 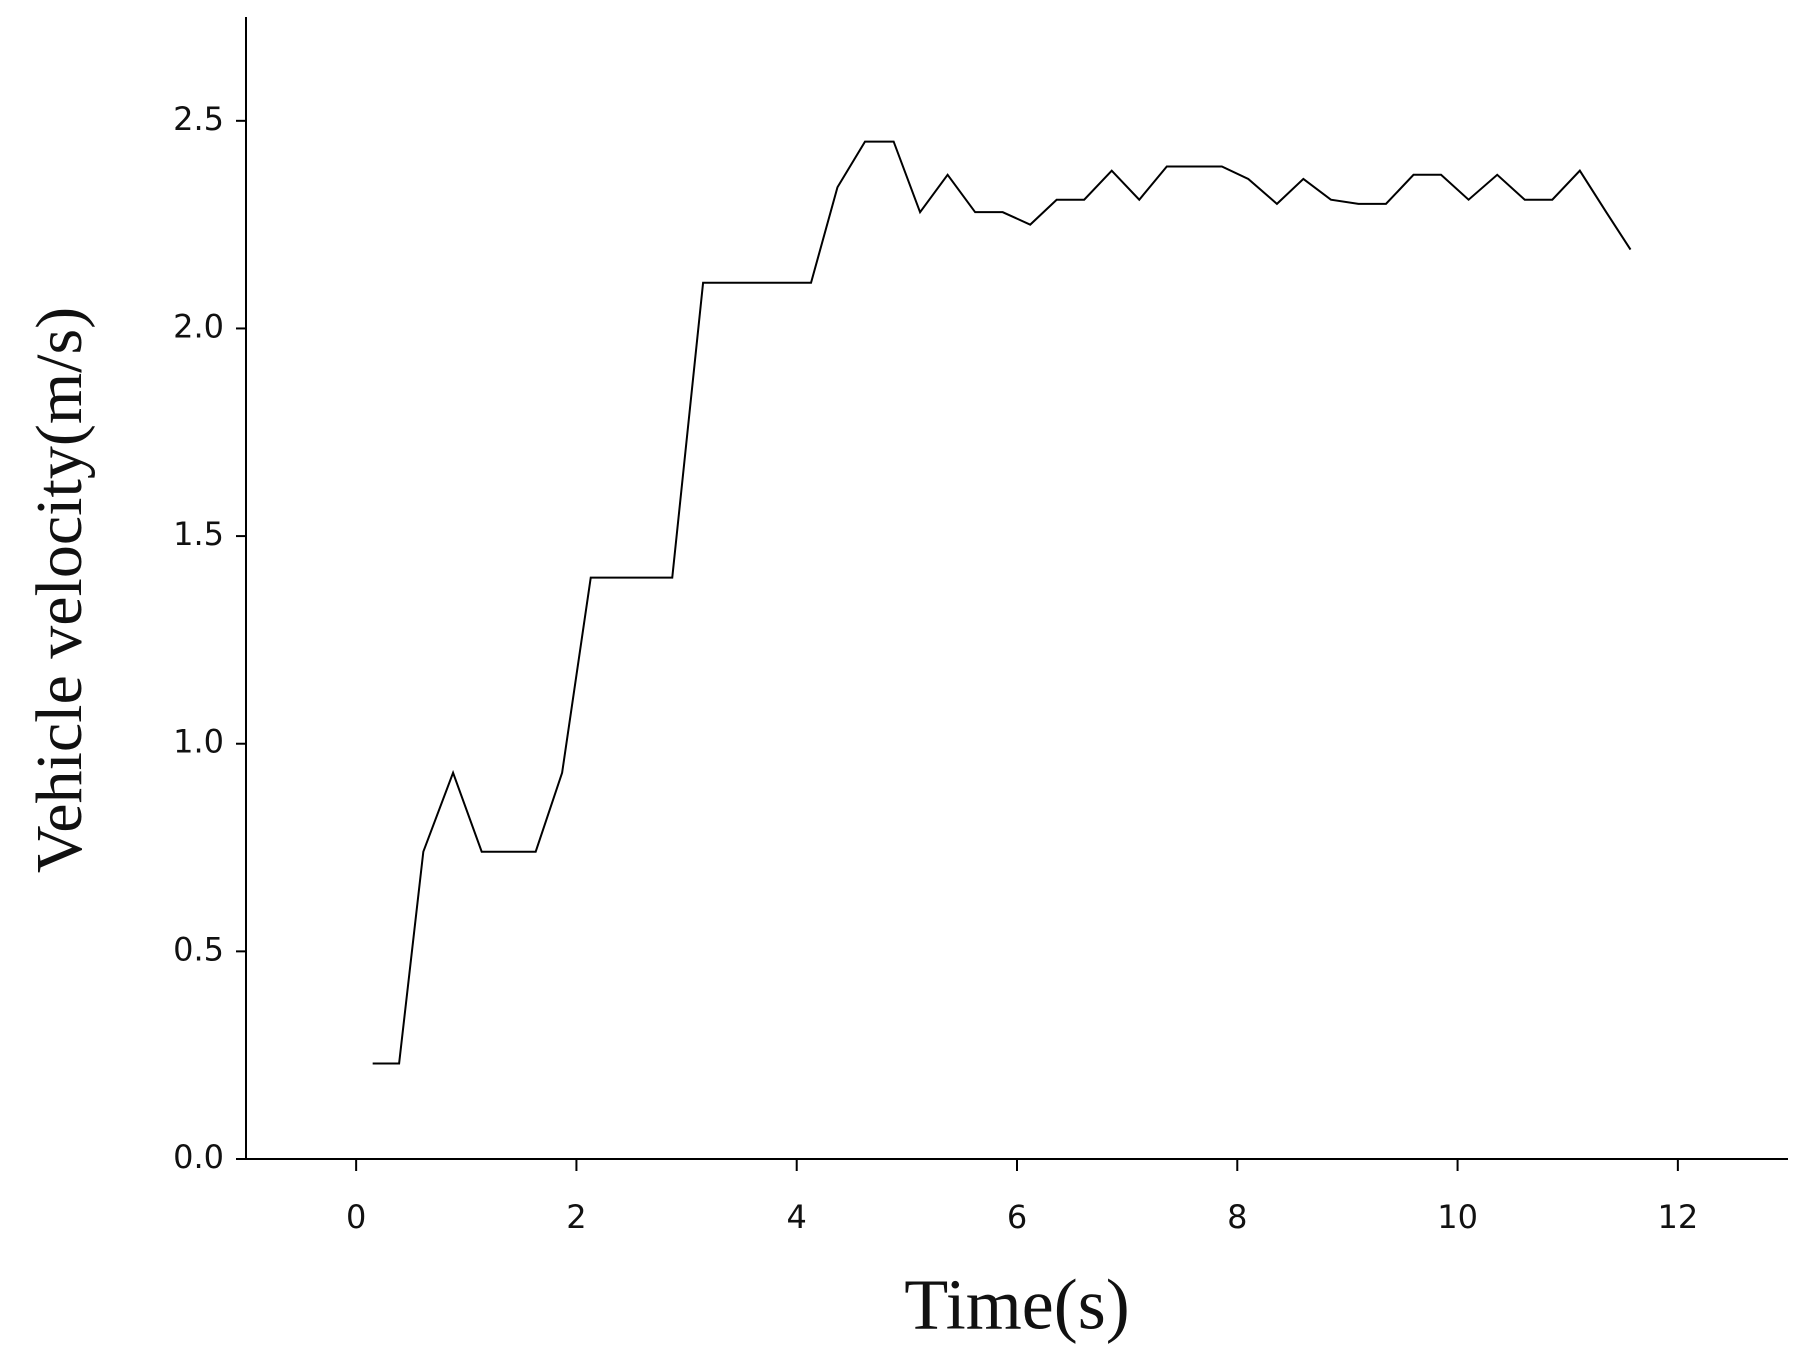 What do you see at coordinates (198, 1157) in the screenshot?
I see `y-tick-label: 0.0` at bounding box center [198, 1157].